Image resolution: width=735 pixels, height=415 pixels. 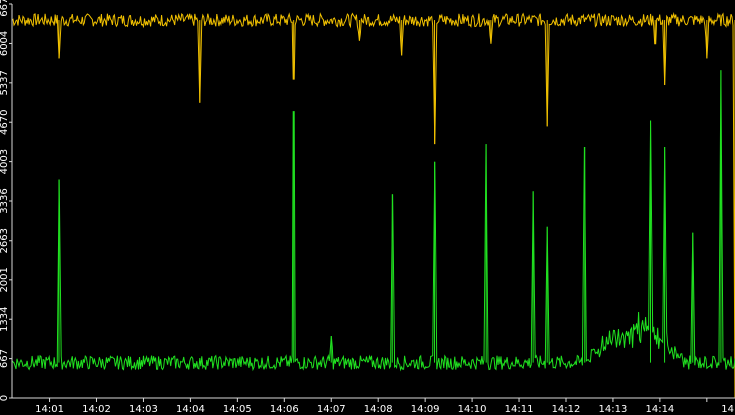 I want to click on x-tick-label: 14:10, so click(x=472, y=409).